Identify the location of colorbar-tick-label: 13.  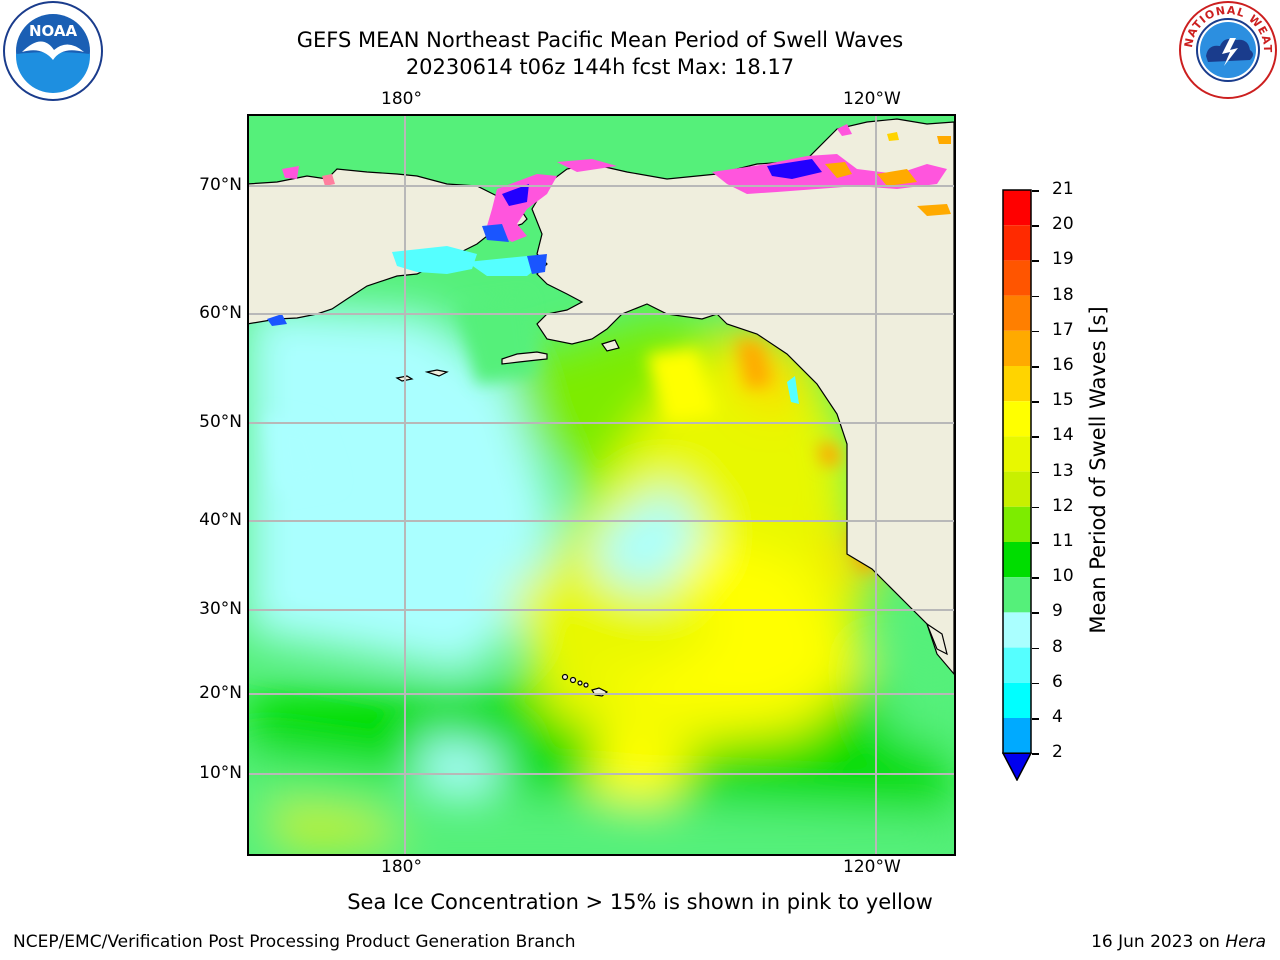
(1063, 470).